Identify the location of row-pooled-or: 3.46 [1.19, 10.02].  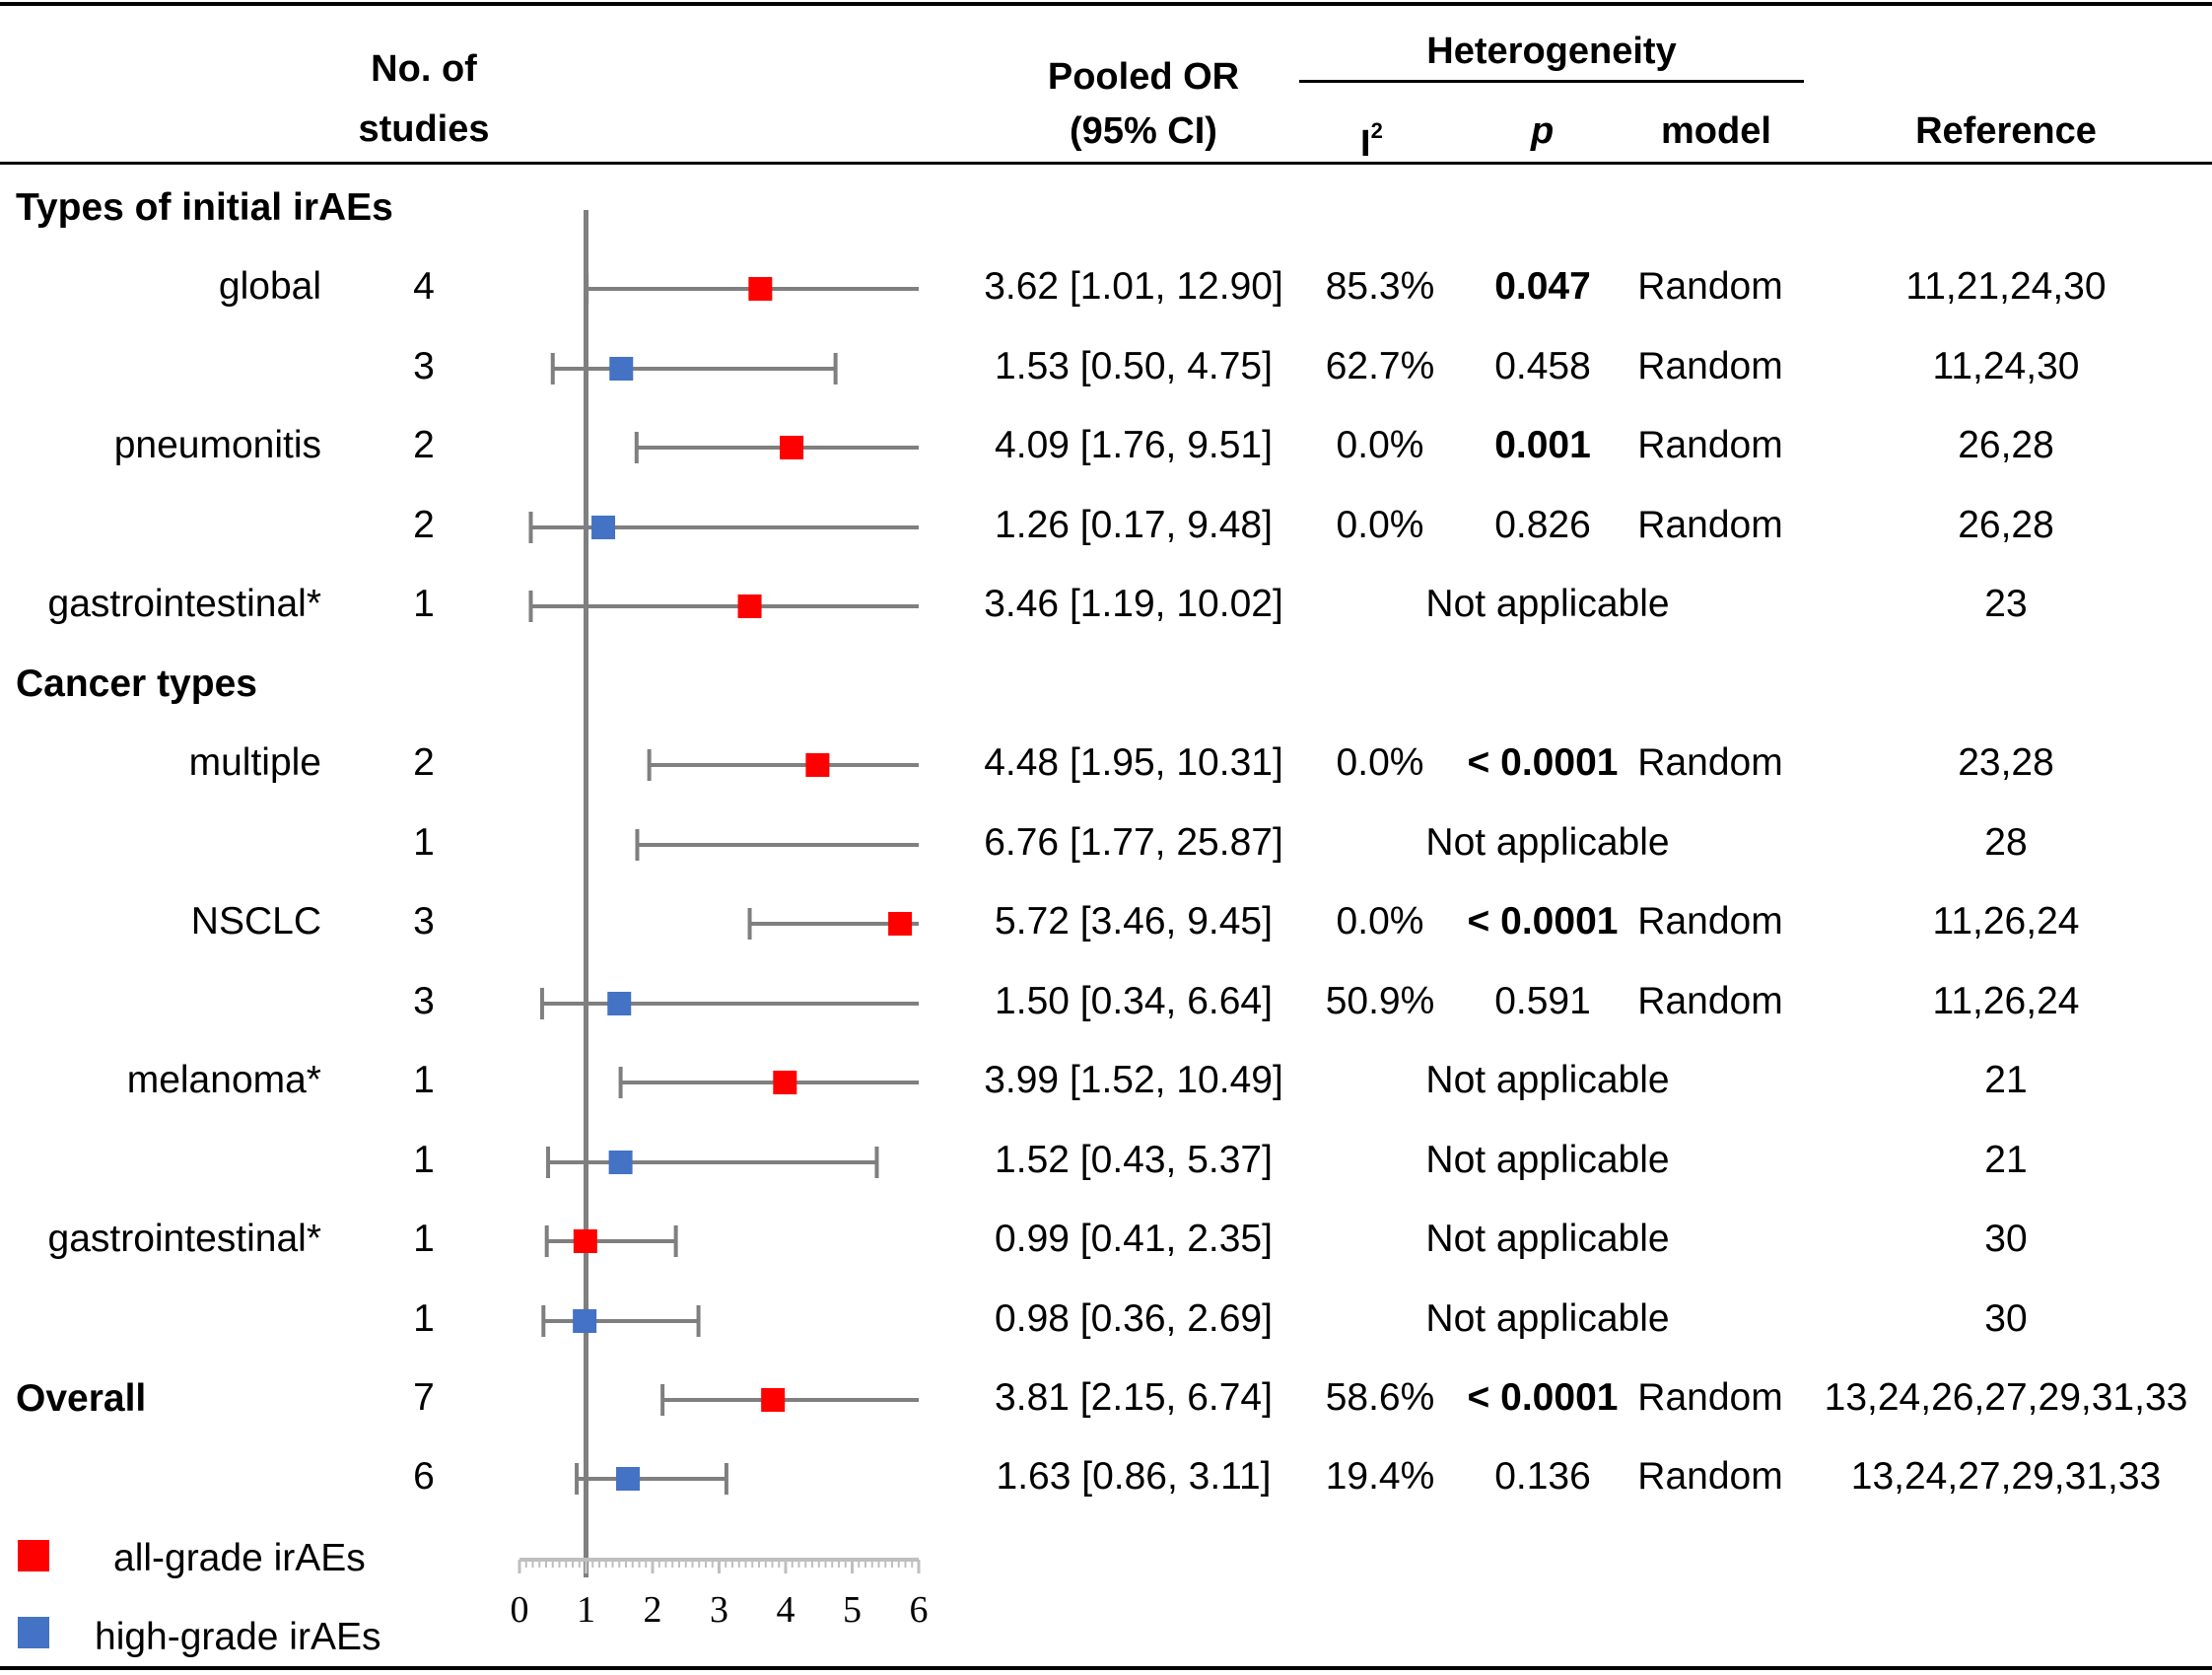
(1134, 604).